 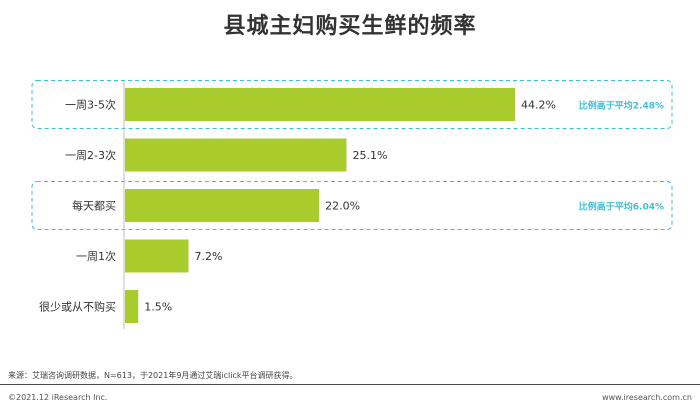 What do you see at coordinates (538, 105) in the screenshot?
I see `value-label: 44.2%` at bounding box center [538, 105].